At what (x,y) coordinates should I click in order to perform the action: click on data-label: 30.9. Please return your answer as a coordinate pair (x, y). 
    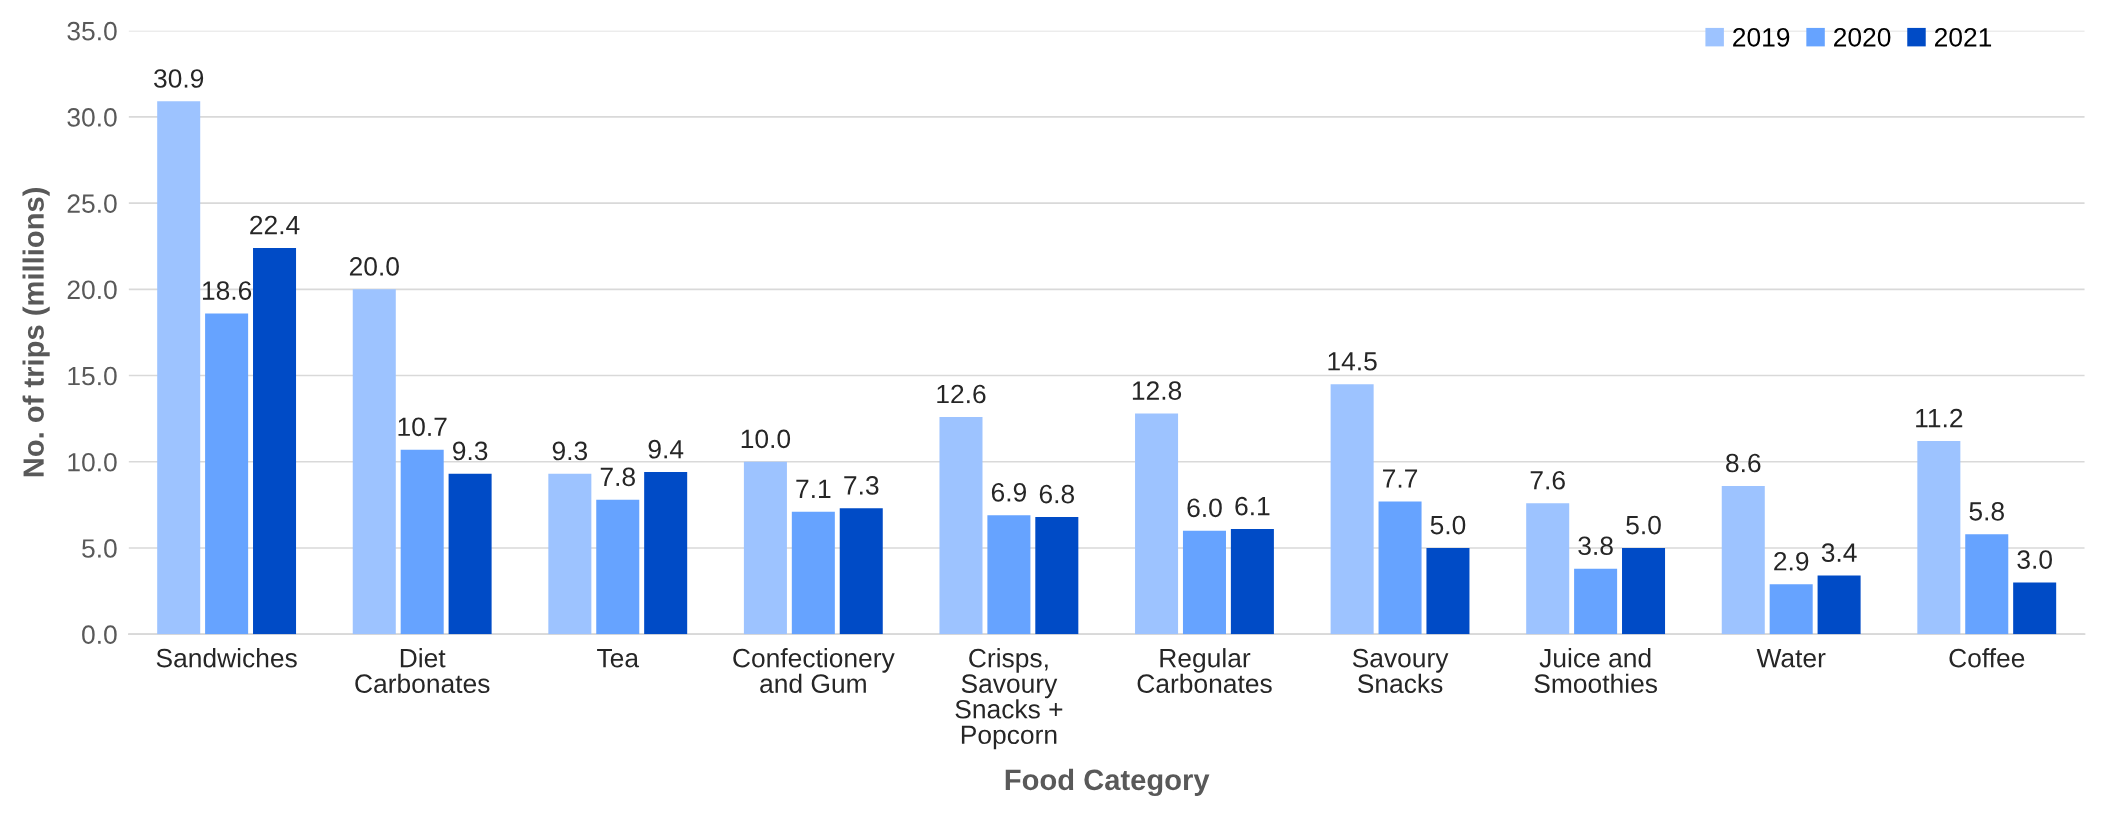
    Looking at the image, I should click on (179, 78).